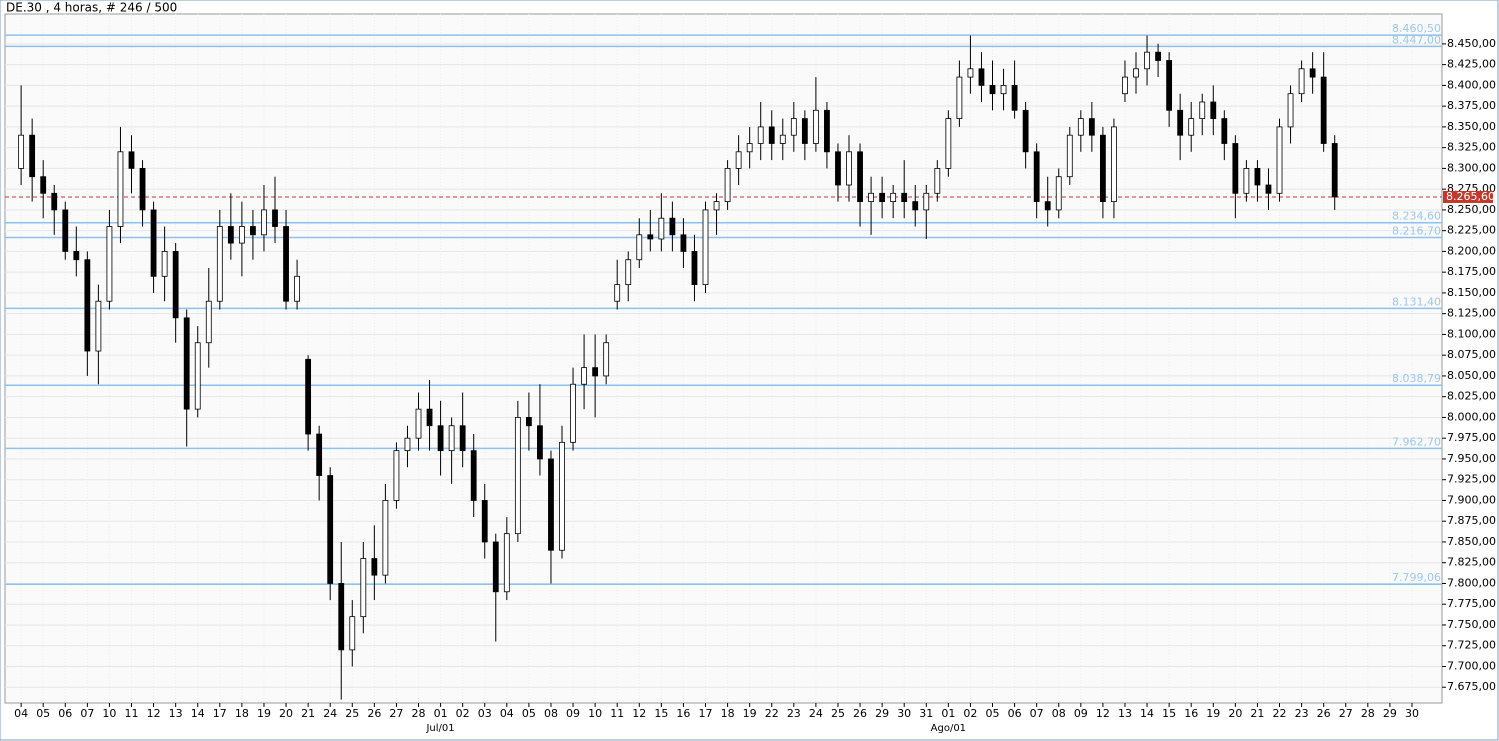  I want to click on y-tick-label: 8.175,00, so click(1471, 271).